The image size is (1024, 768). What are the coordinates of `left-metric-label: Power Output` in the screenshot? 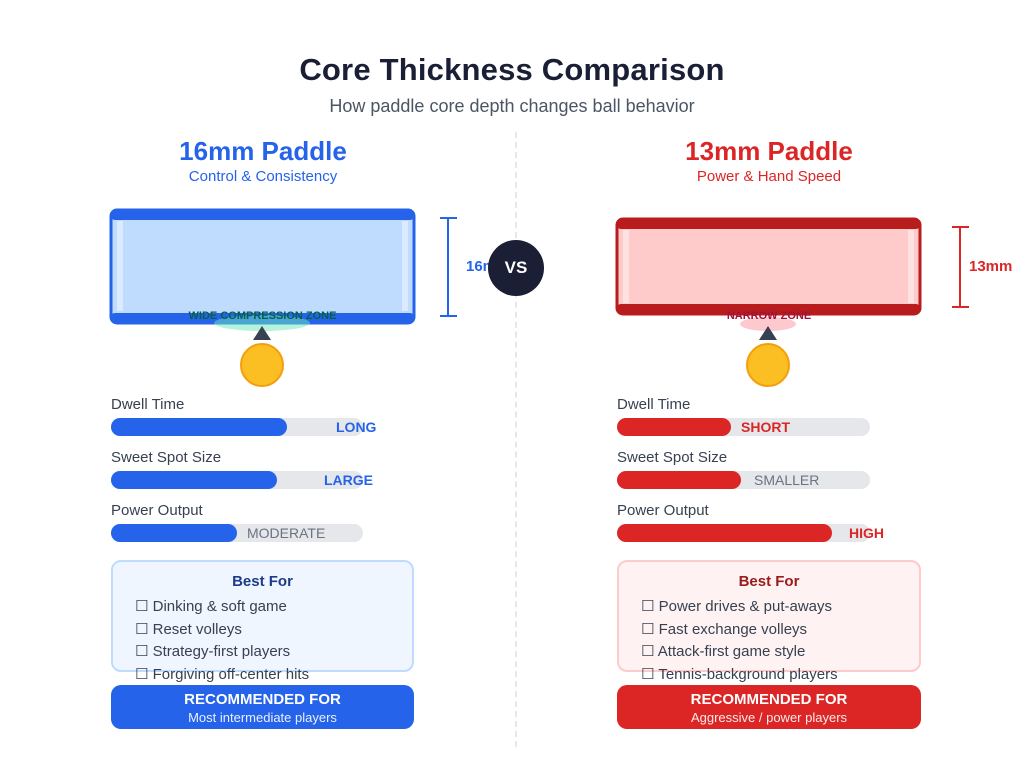 It's located at (157, 510).